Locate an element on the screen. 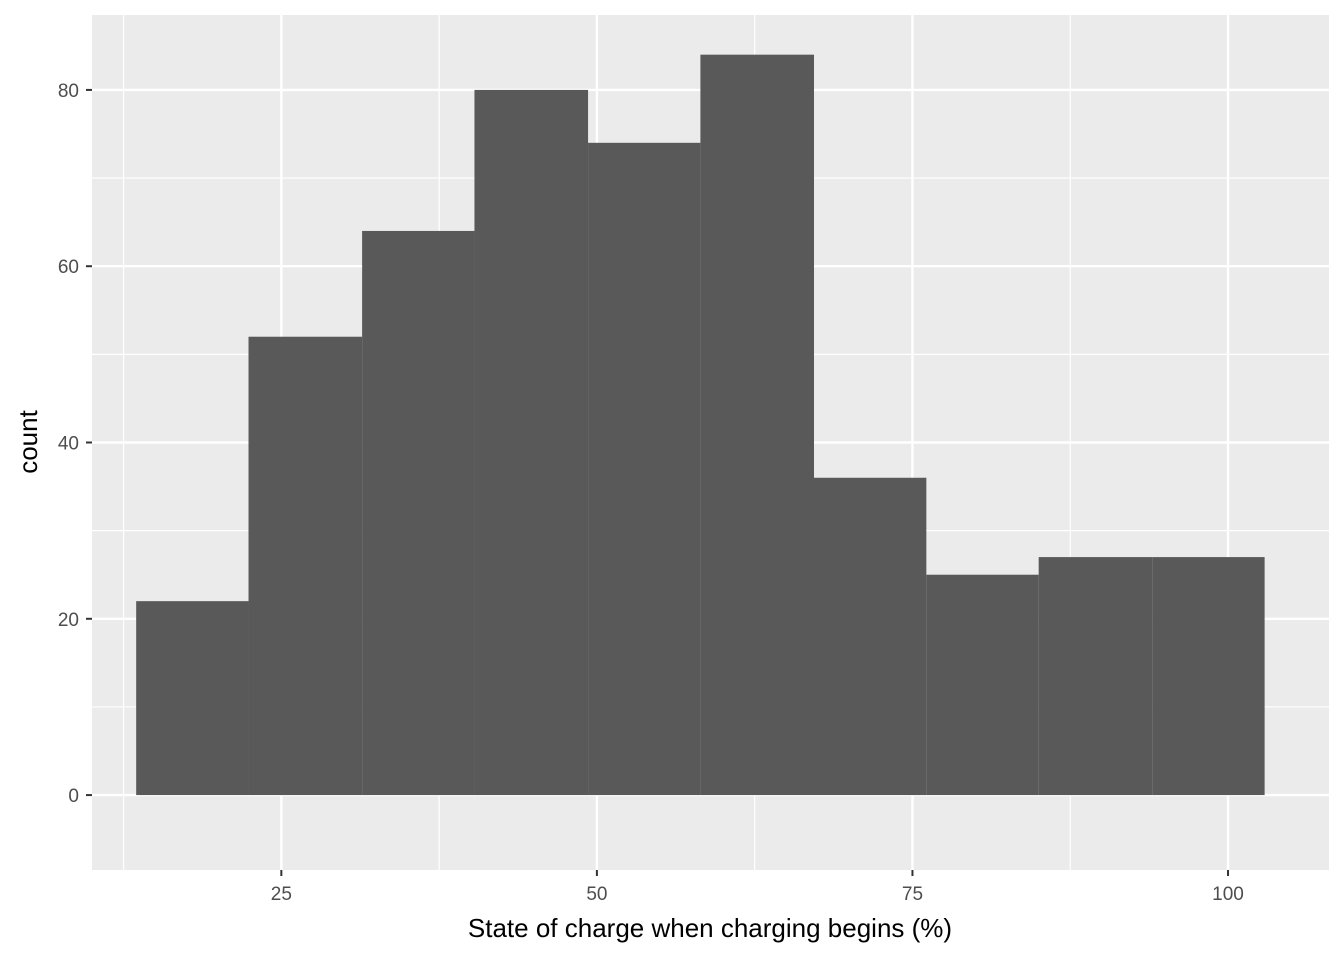 This screenshot has width=1344, height=960. x-tick-label: 50 is located at coordinates (596, 894).